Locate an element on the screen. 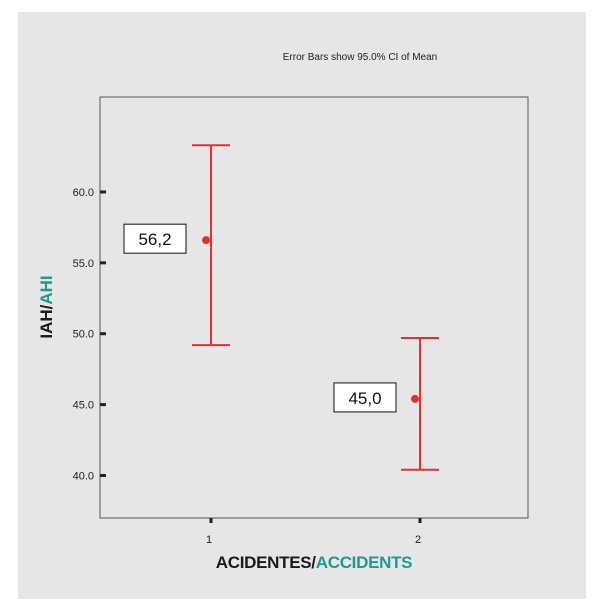  x-axis-label: ACIDENTES/ACCIDENTS is located at coordinates (314, 563).